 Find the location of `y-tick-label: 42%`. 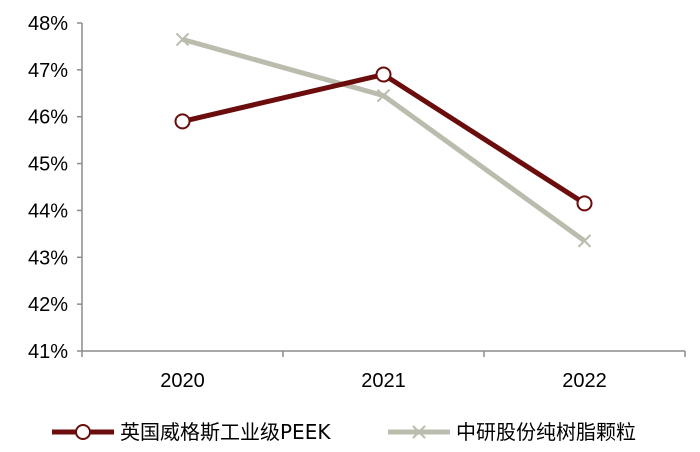

y-tick-label: 42% is located at coordinates (48, 305).